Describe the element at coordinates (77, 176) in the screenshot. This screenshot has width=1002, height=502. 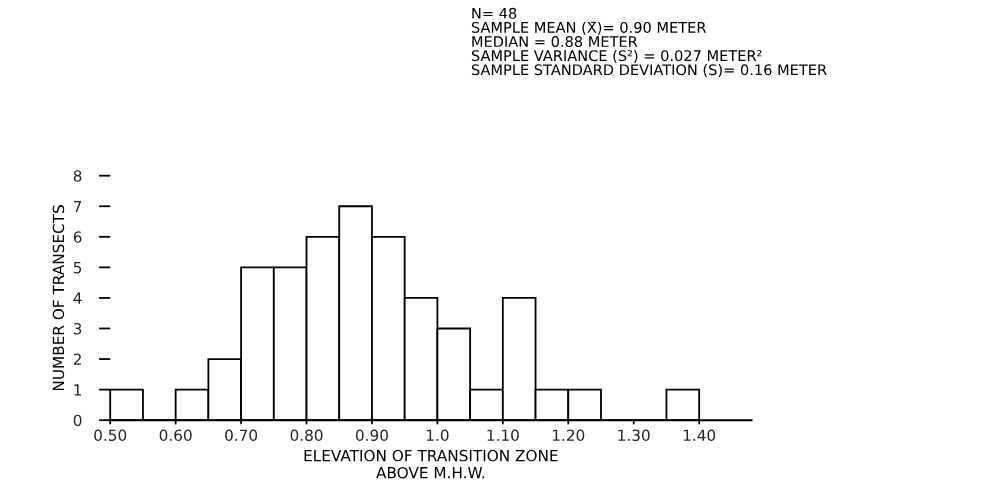
I see `y-tick-label: 8` at that location.